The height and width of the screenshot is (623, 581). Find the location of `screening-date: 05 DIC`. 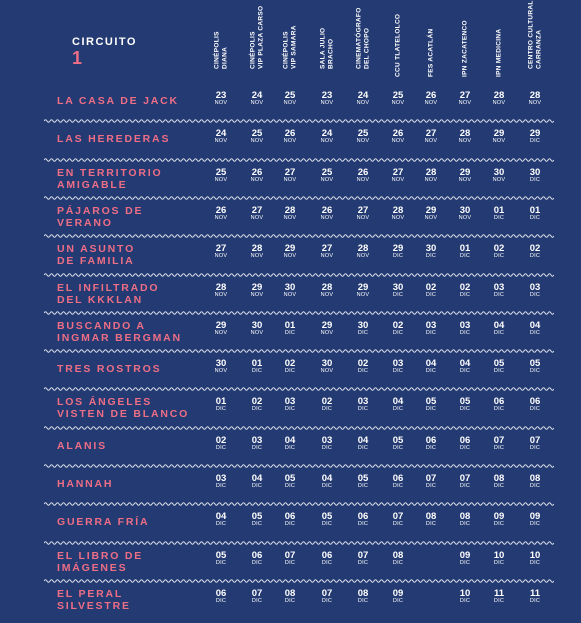

screening-date: 05 DIC is located at coordinates (431, 404).